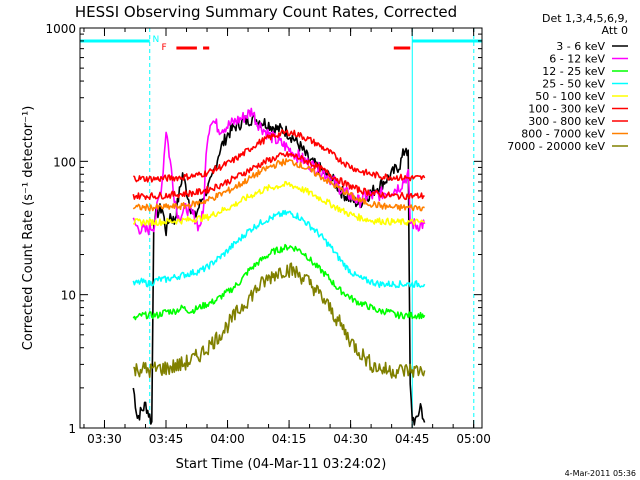  Describe the element at coordinates (570, 96) in the screenshot. I see `legend-label-4: 50 - 100 keV` at that location.